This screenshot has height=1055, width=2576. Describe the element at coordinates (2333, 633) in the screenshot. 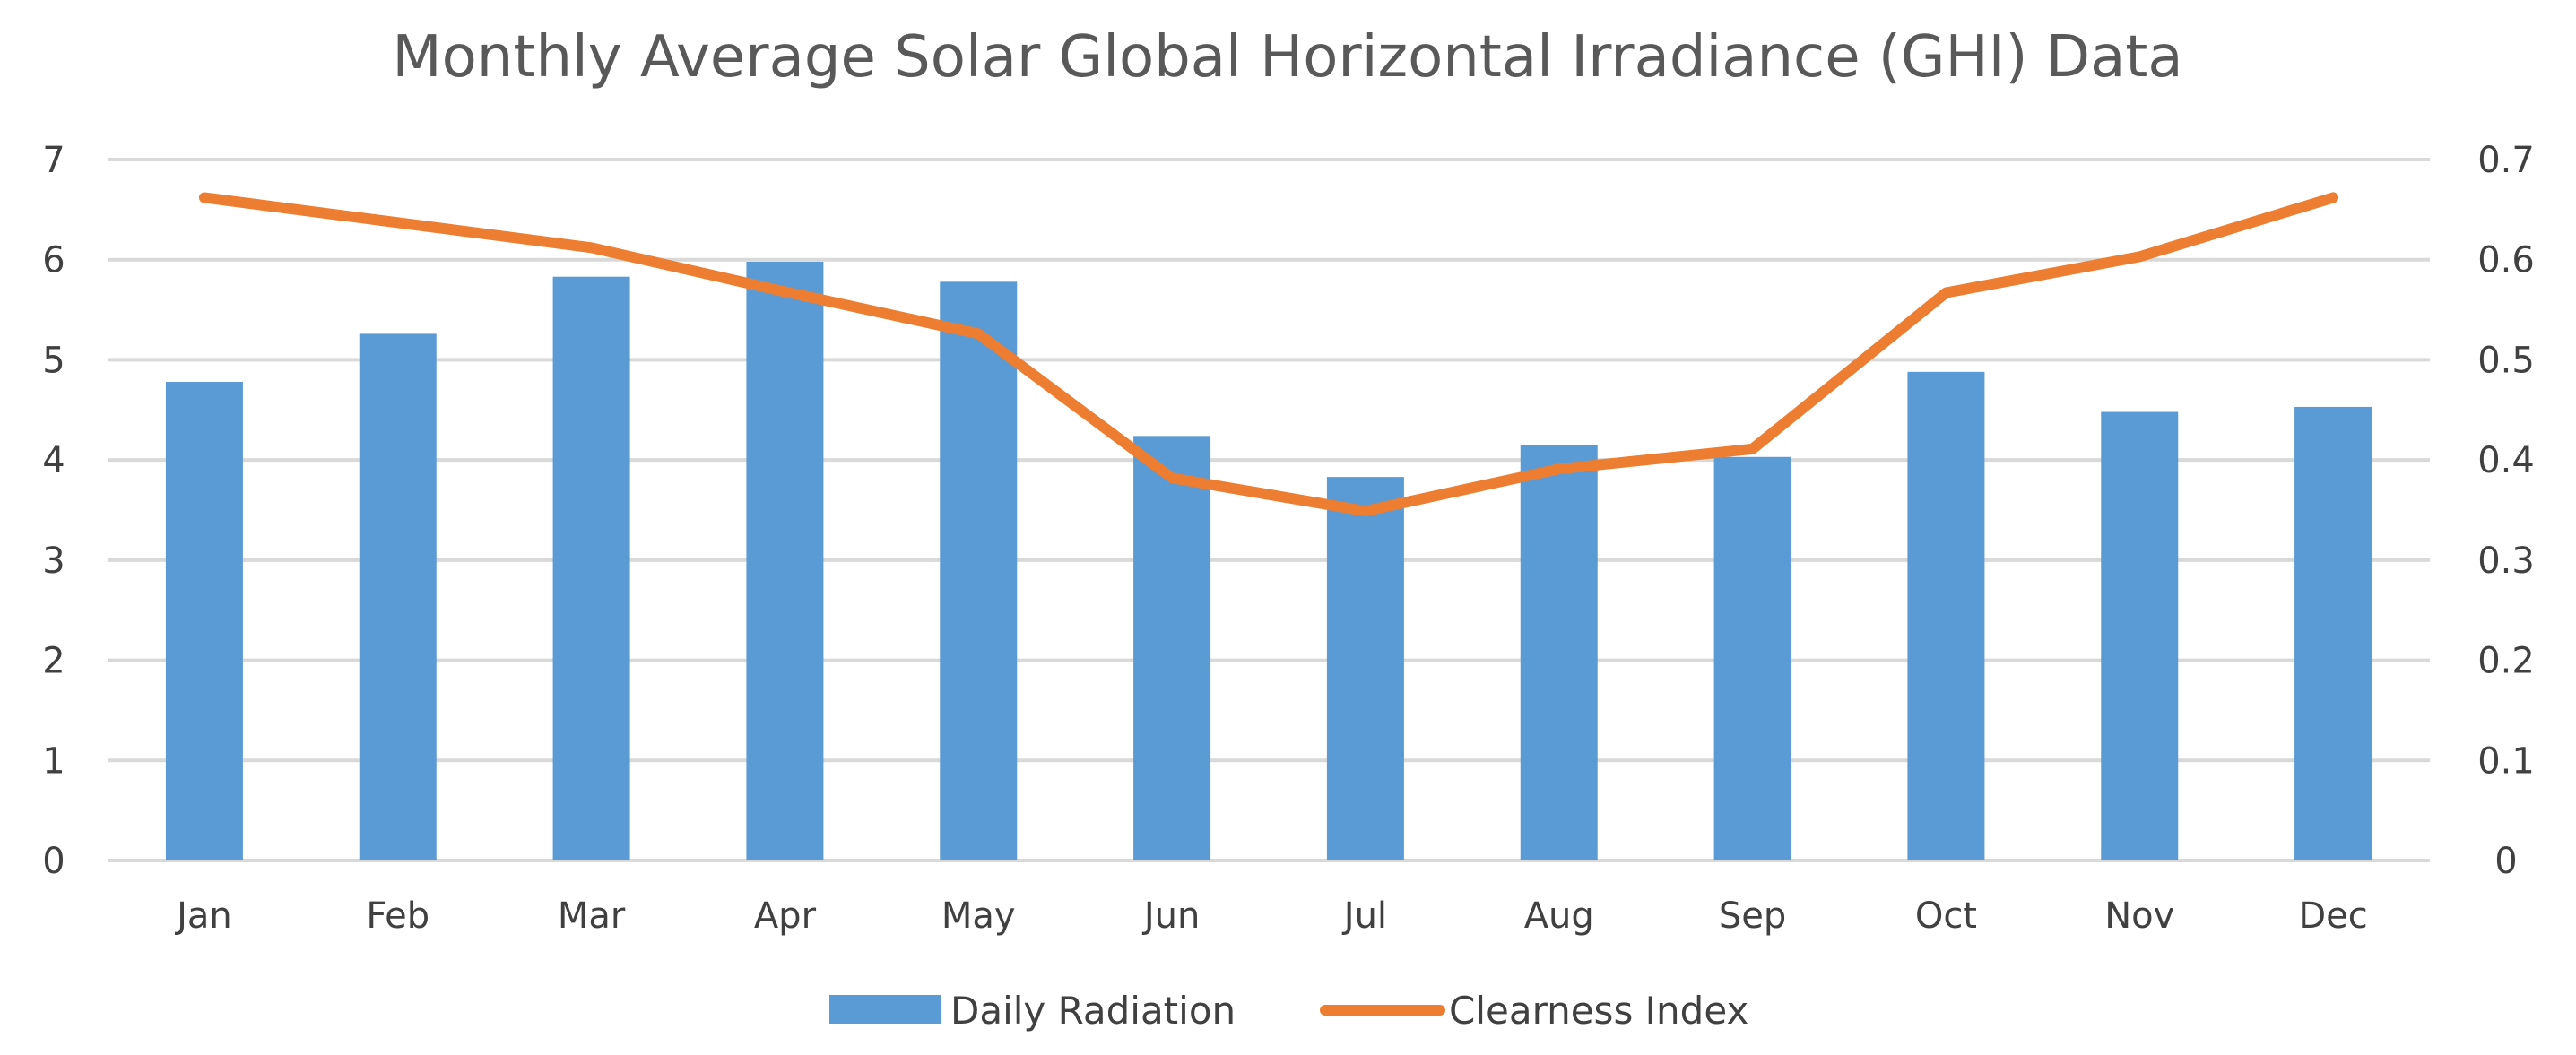

I see `bar-dec` at that location.